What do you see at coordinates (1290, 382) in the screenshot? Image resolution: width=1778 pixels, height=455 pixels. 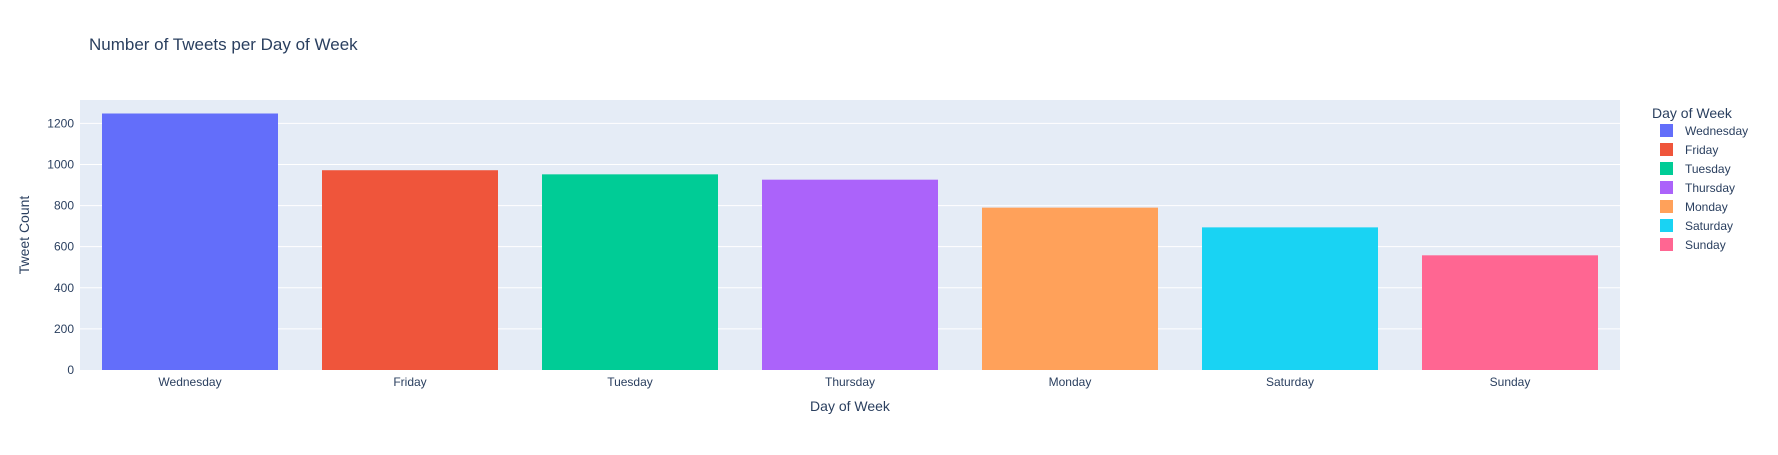 I see `x-tick-label: Saturday` at bounding box center [1290, 382].